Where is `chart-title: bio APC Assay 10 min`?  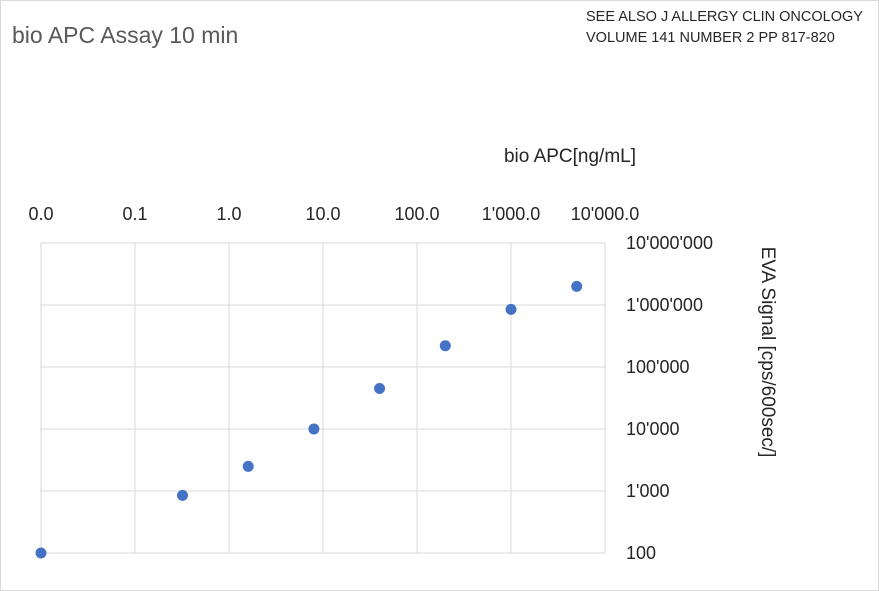
chart-title: bio APC Assay 10 min is located at coordinates (125, 35).